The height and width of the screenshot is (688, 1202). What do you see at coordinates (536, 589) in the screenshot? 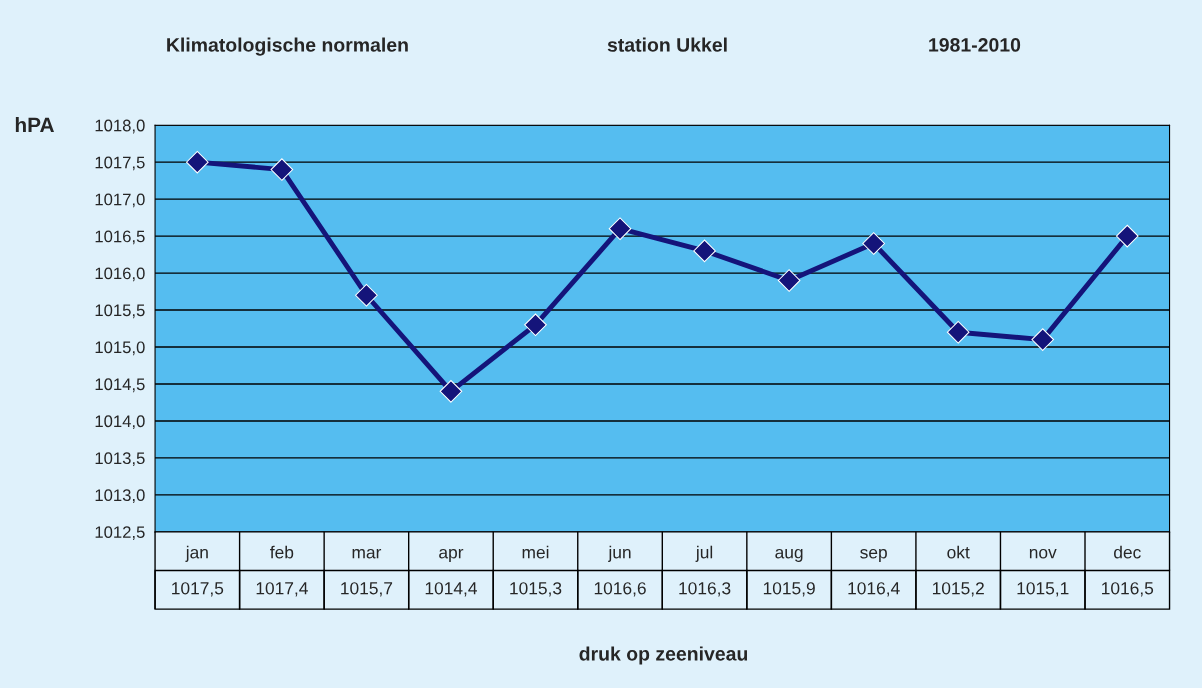
I see `data-label: 1015,3` at bounding box center [536, 589].